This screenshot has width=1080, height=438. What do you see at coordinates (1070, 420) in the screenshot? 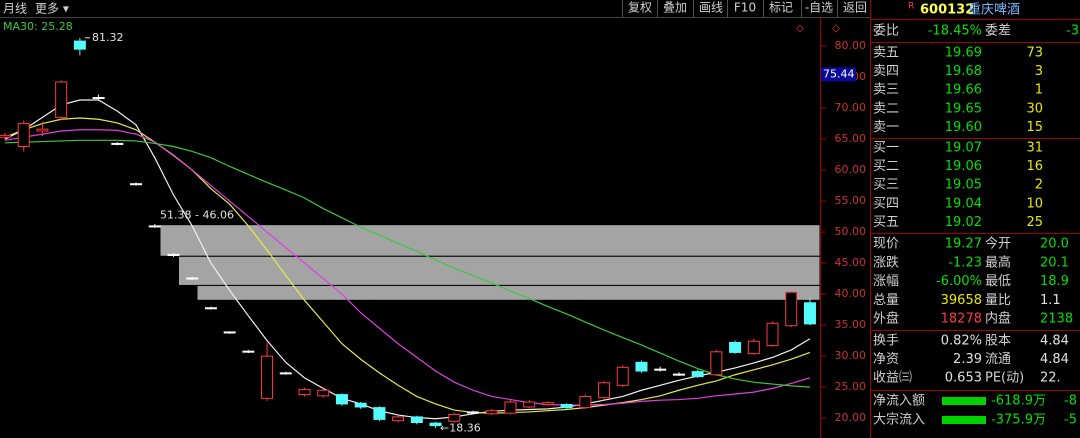
I see `flow-value: -5` at bounding box center [1070, 420].